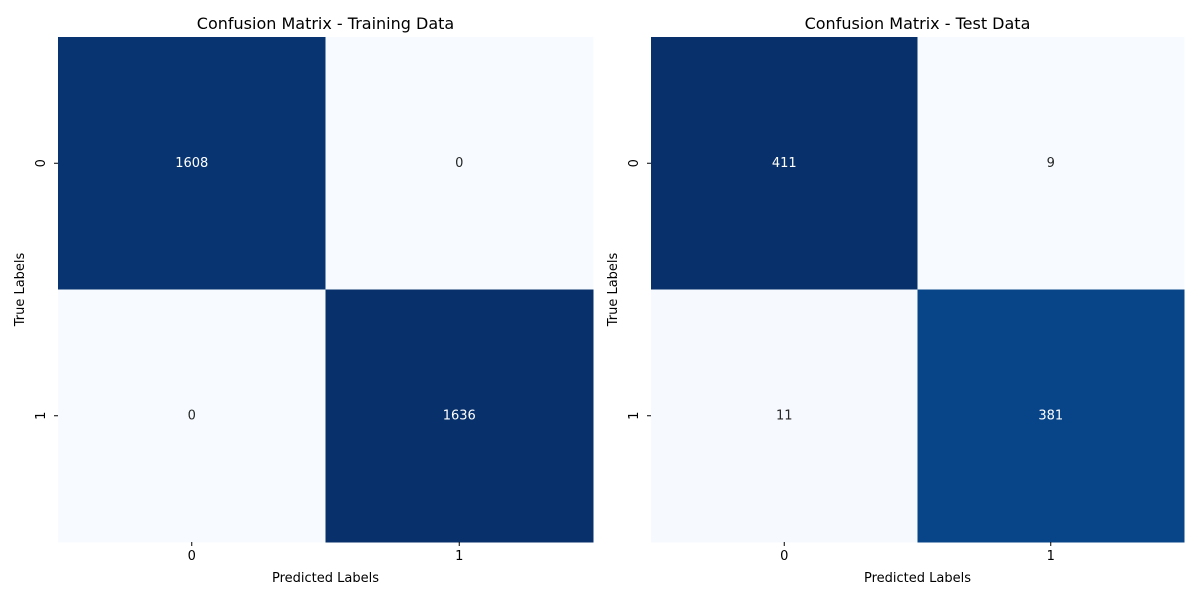  I want to click on cell-label-r0-c0: 411, so click(784, 163).